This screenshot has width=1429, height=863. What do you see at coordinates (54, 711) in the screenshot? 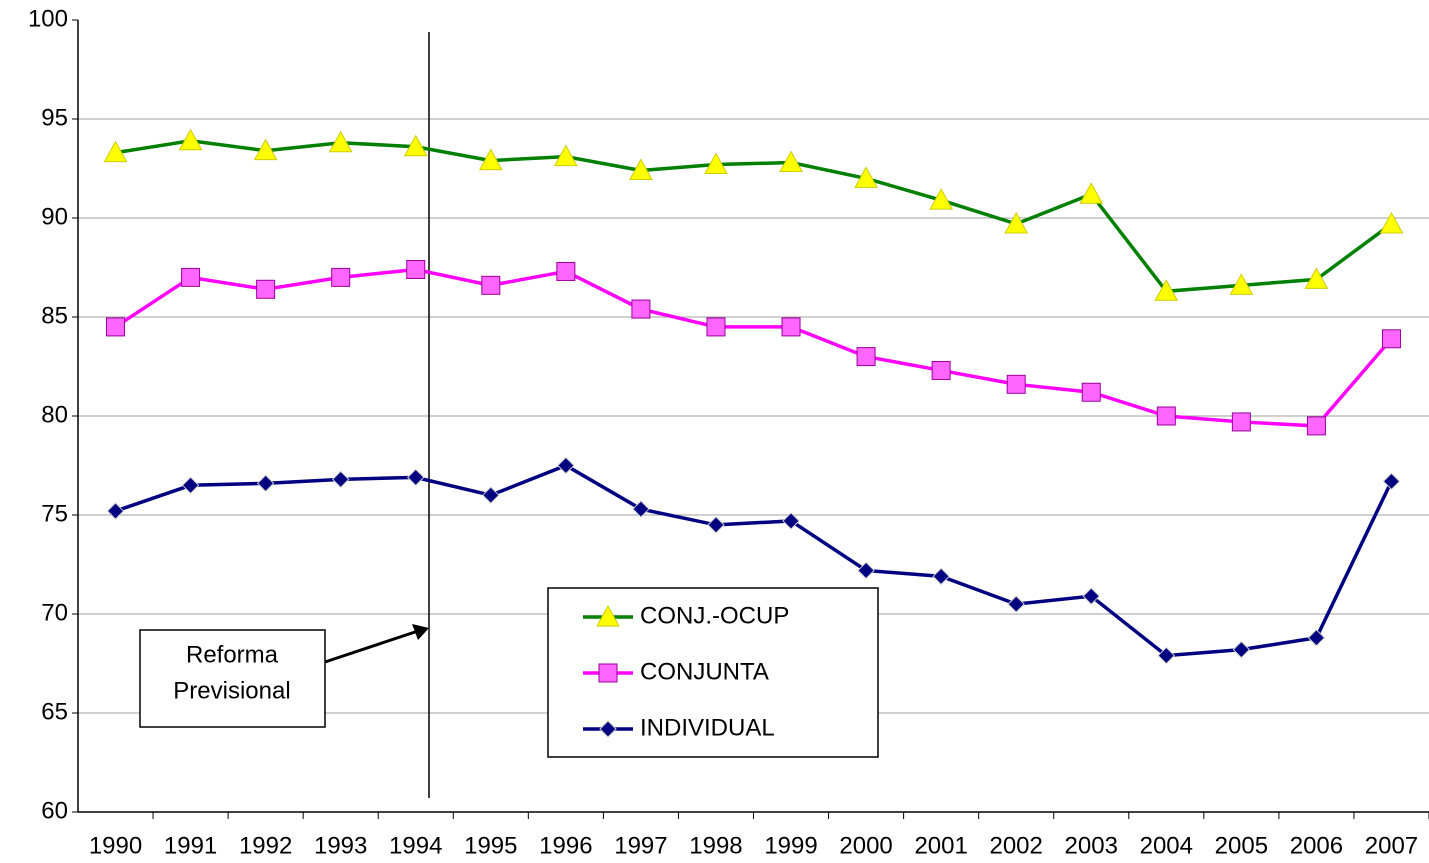
I see `y-tick-label: 65` at bounding box center [54, 711].